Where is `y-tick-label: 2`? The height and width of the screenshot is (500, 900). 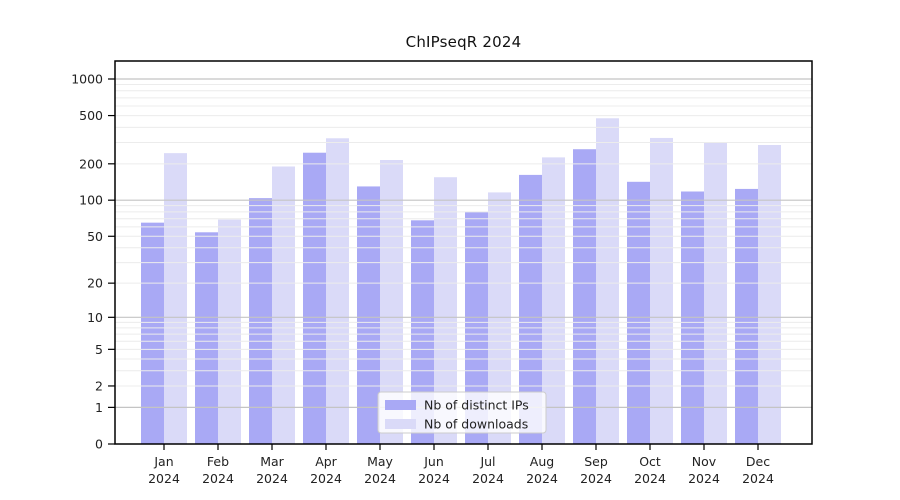
y-tick-label: 2 is located at coordinates (99, 385).